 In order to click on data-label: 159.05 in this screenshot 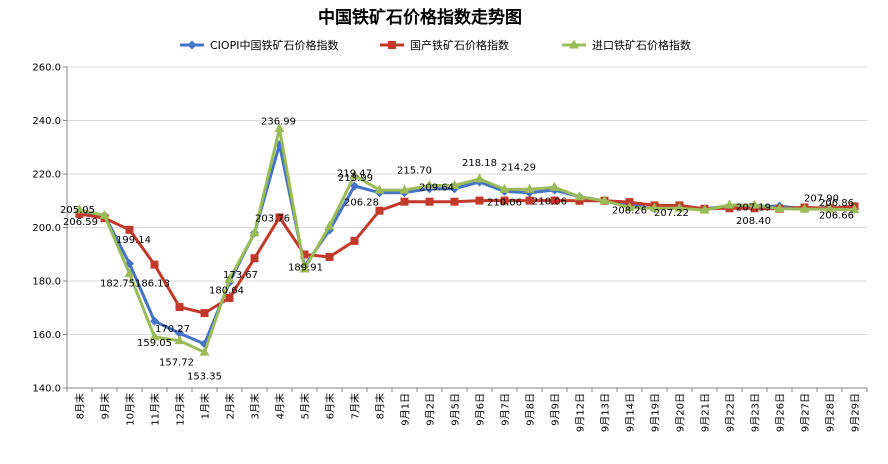, I will do `click(154, 343)`.